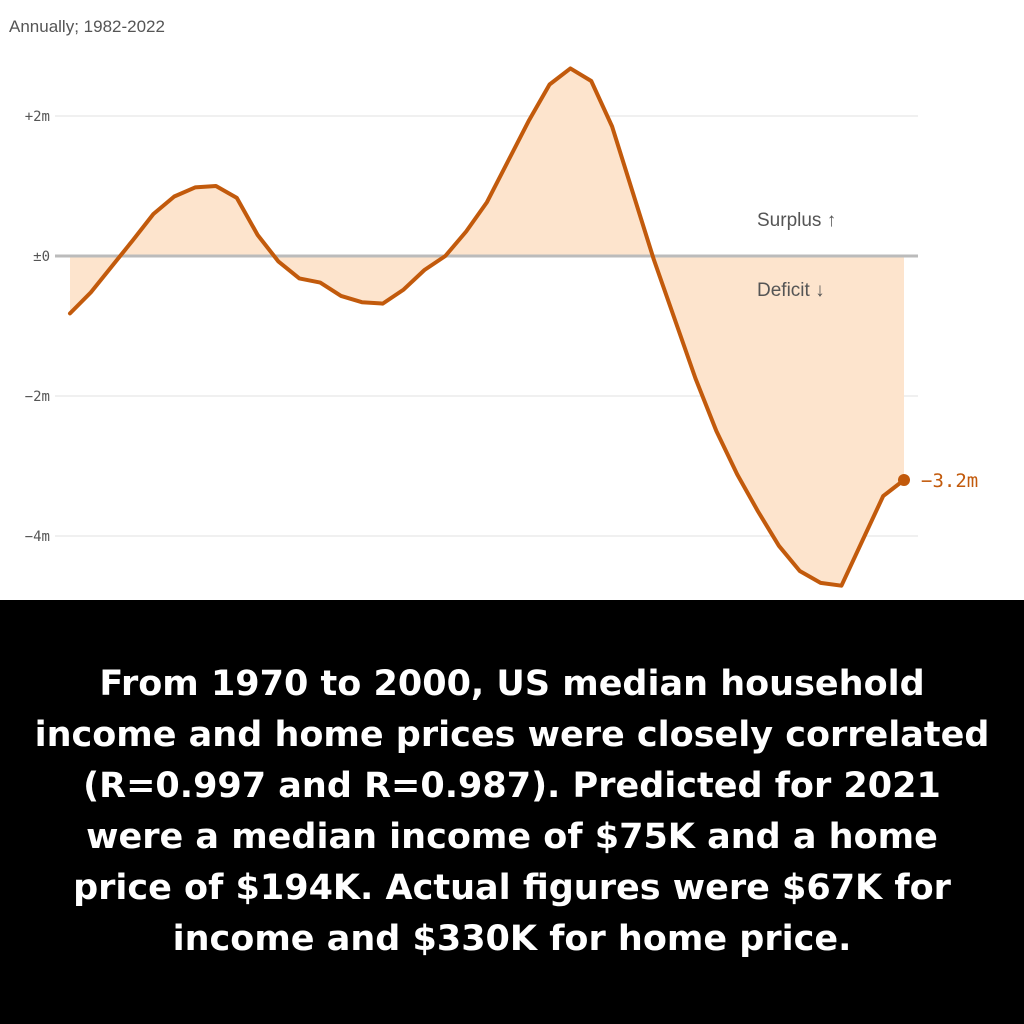 The height and width of the screenshot is (1024, 1024). What do you see at coordinates (791, 290) in the screenshot?
I see `deficit-annotation: Deficit ↓` at bounding box center [791, 290].